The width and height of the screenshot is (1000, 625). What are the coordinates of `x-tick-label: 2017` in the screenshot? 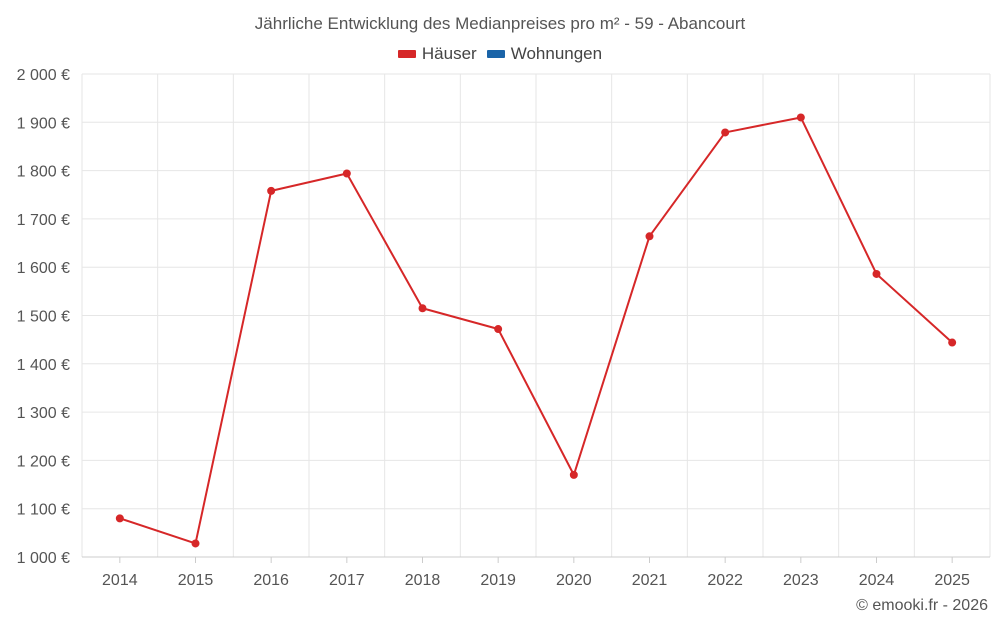 It's located at (347, 580).